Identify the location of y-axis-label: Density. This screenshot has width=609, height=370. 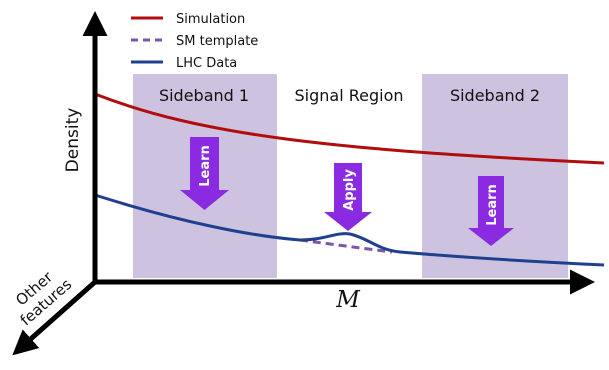
(73, 140).